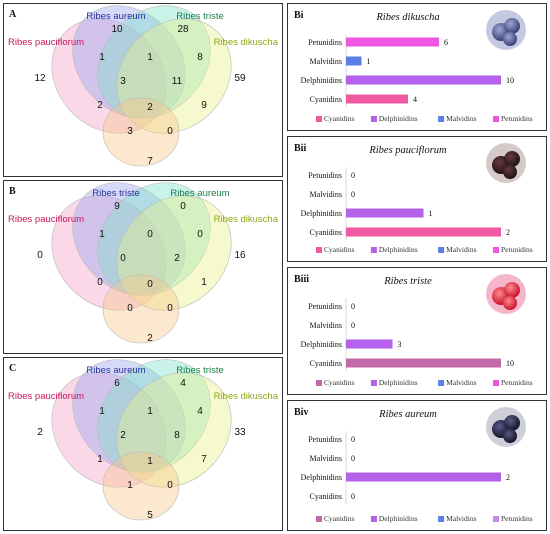  Describe the element at coordinates (177, 81) in the screenshot. I see `region-count: 11` at that location.